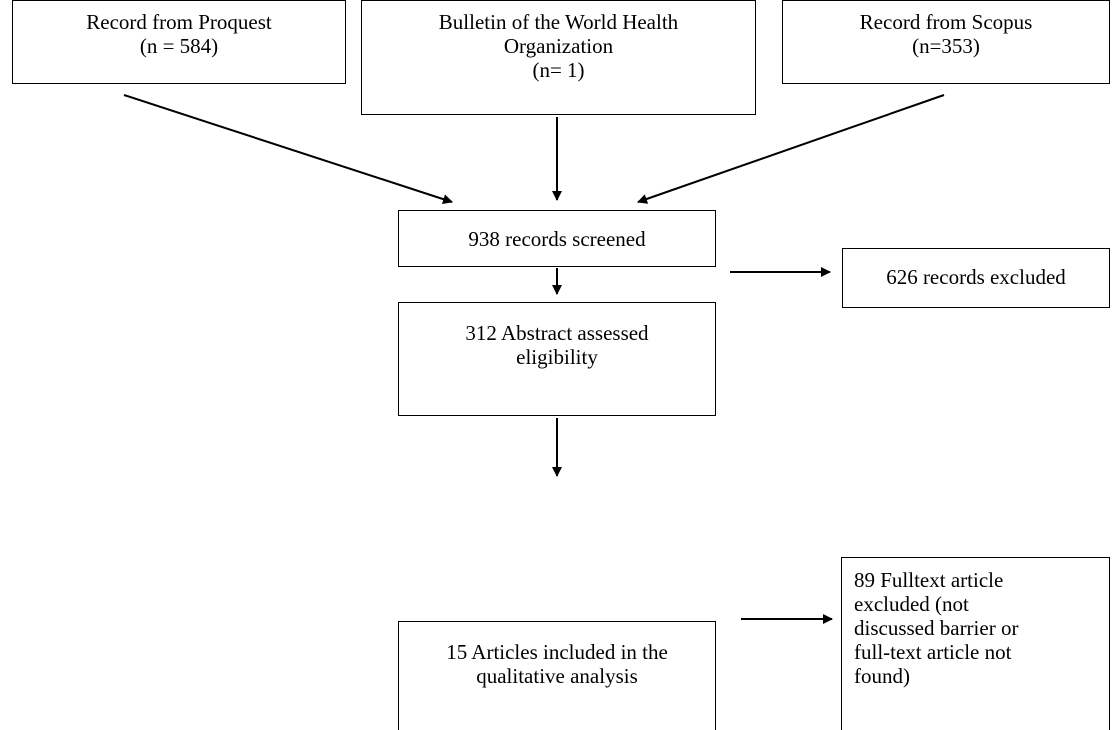  Describe the element at coordinates (929, 580) in the screenshot. I see `fulltext-line1: 89 Fulltext article` at that location.